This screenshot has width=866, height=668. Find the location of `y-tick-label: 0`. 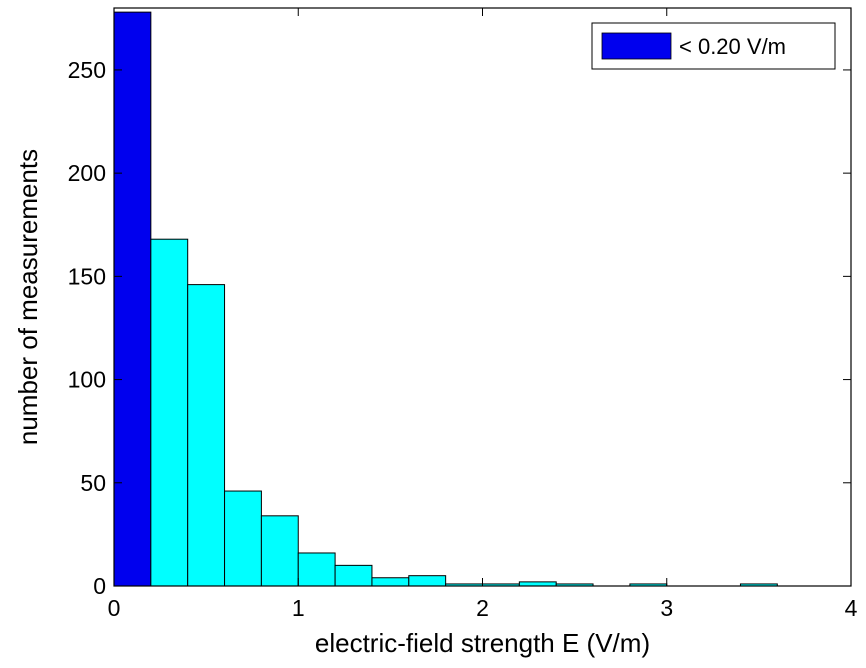

y-tick-label: 0 is located at coordinates (99, 586).